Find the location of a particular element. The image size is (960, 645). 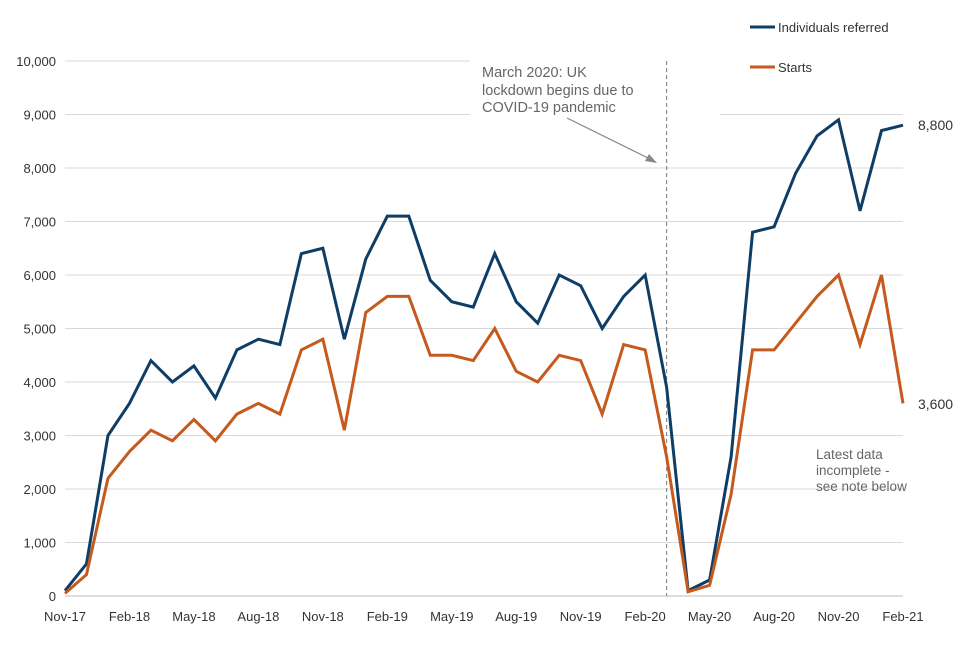

y-tick-label: 6,000 is located at coordinates (39, 275).